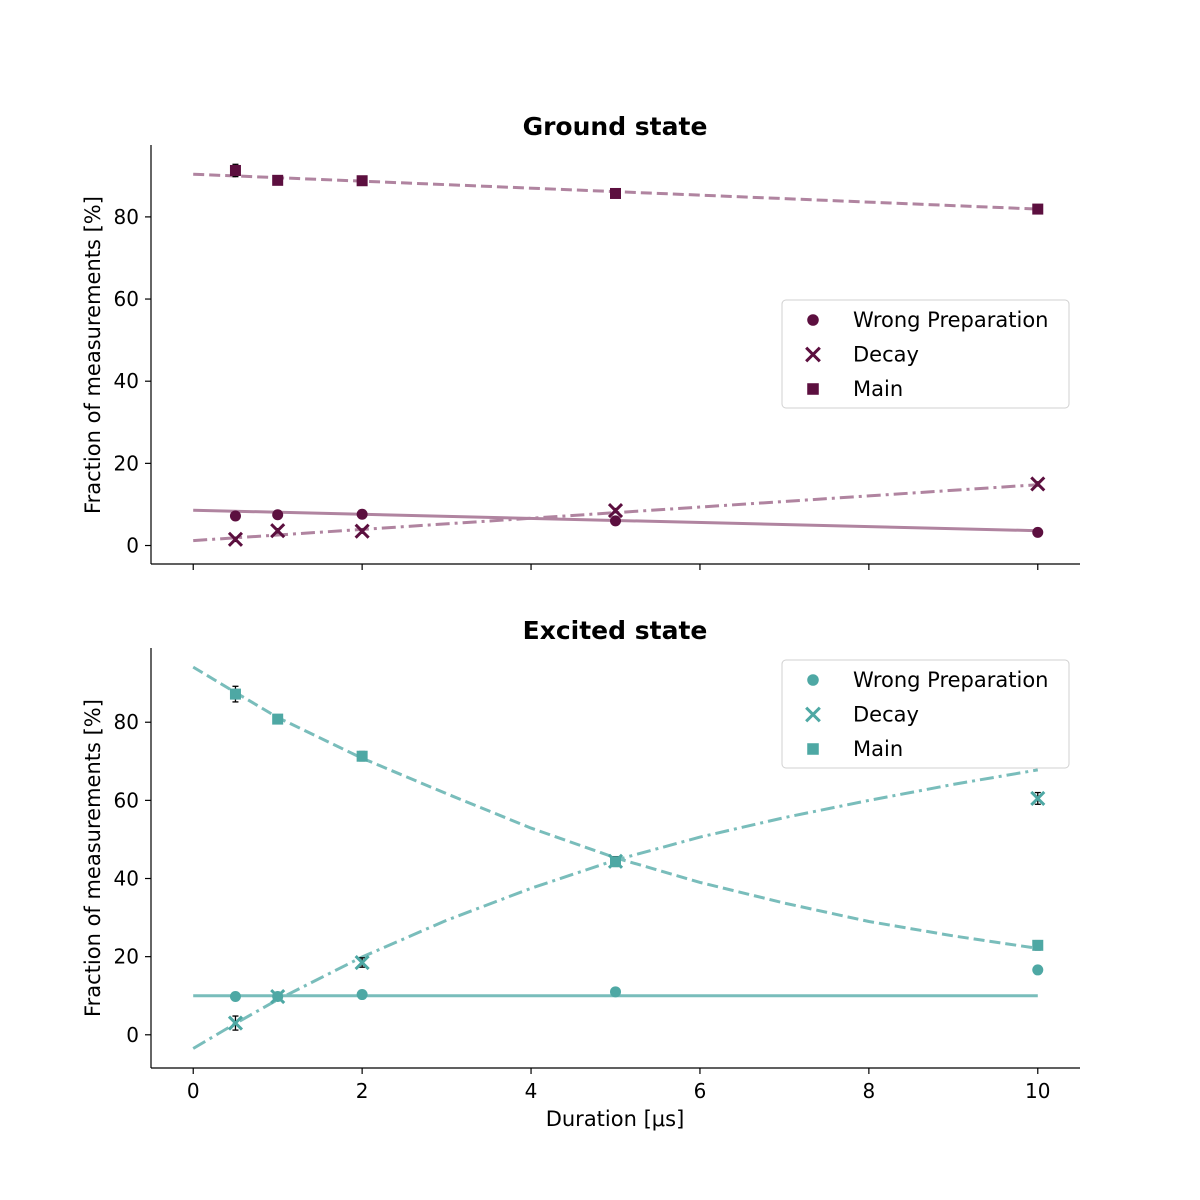 This screenshot has height=1200, width=1200. What do you see at coordinates (362, 1091) in the screenshot?
I see `x-tick-label: 2` at bounding box center [362, 1091].